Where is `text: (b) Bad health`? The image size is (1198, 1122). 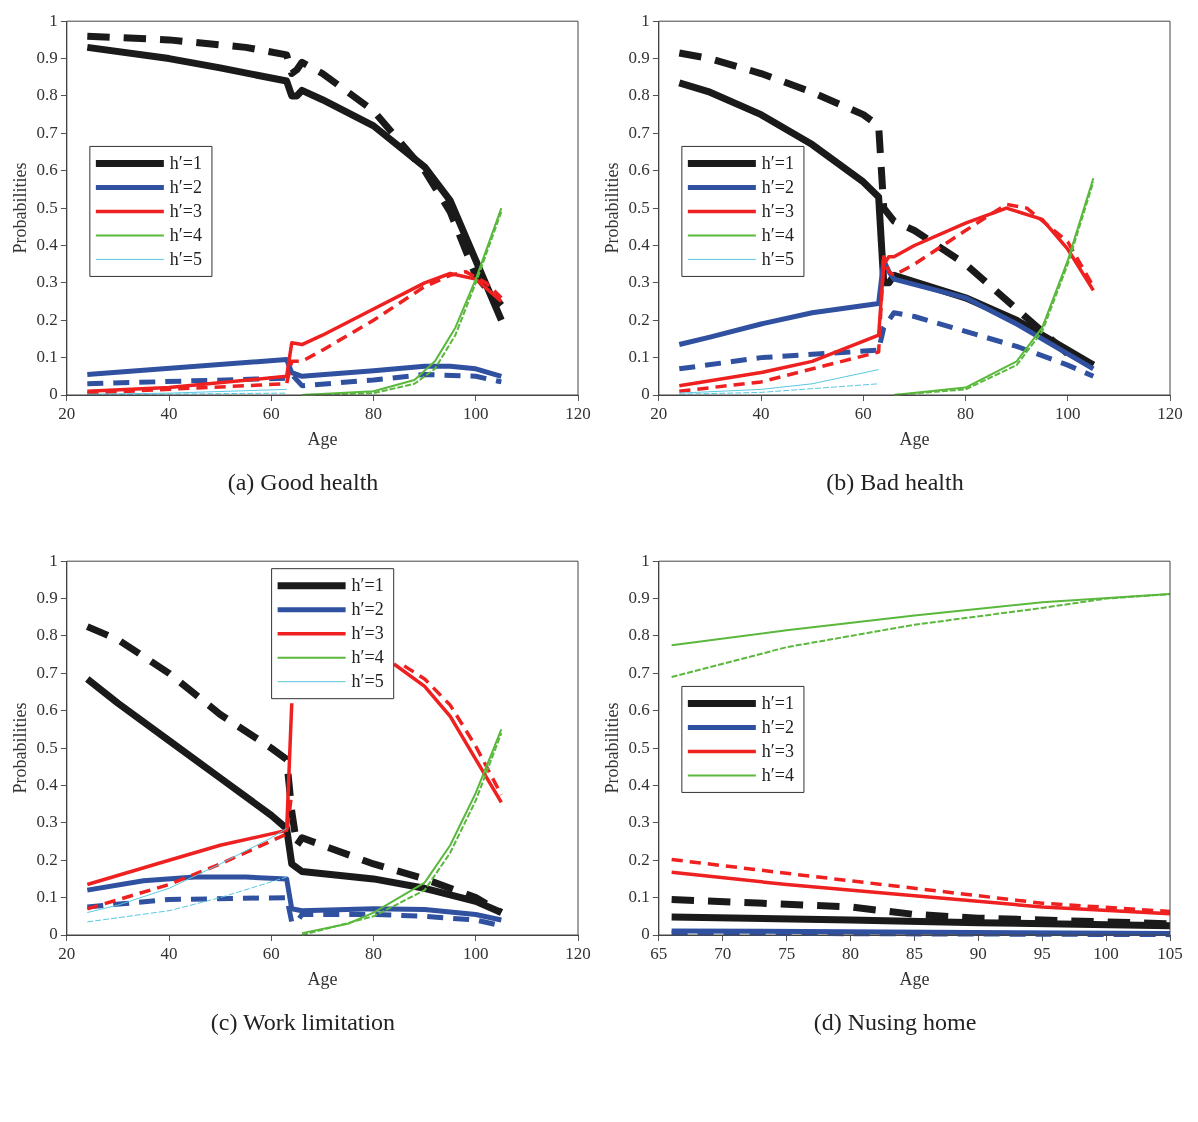 text: (b) Bad health is located at coordinates (895, 482).